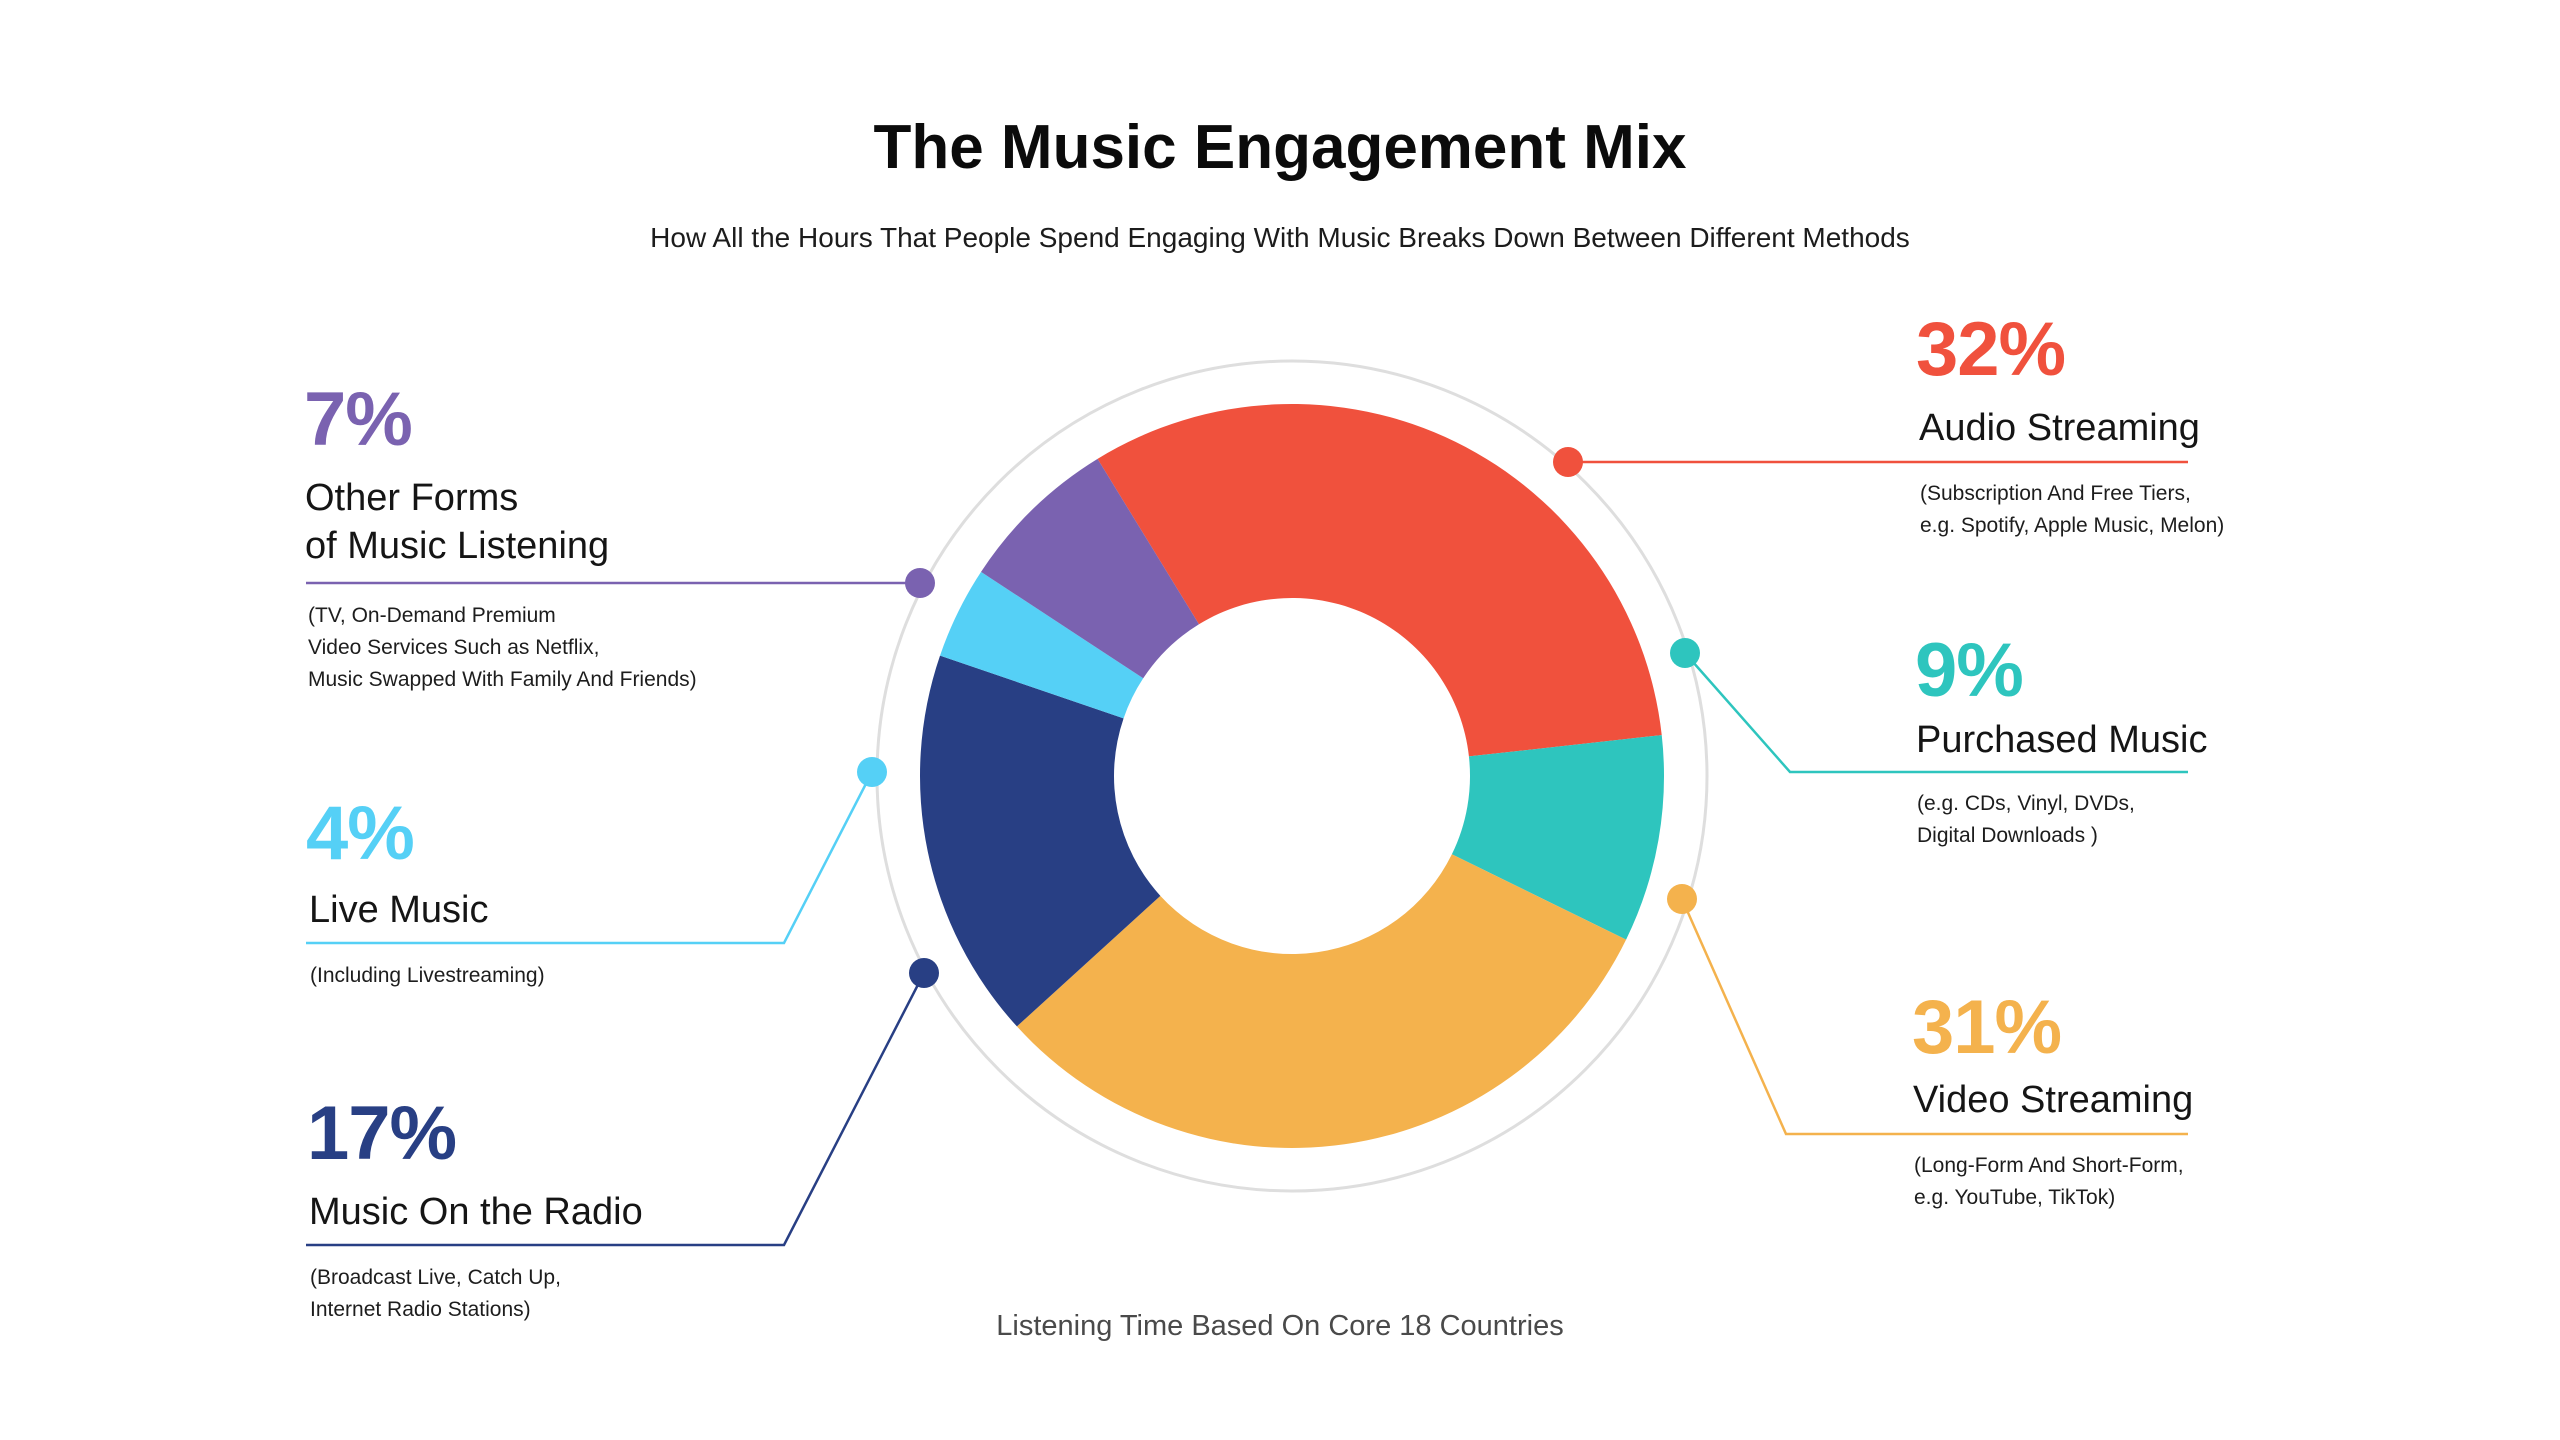 The width and height of the screenshot is (2560, 1440). Describe the element at coordinates (1568, 462) in the screenshot. I see `leader-dot-audio` at that location.